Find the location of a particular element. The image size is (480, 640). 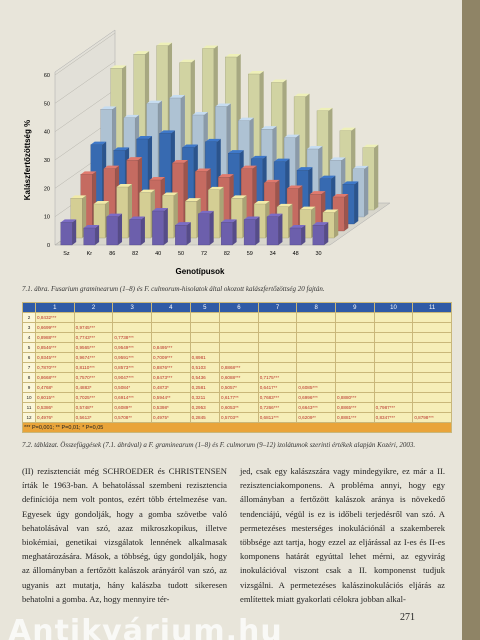

page-number: 271 is located at coordinates (407, 617).